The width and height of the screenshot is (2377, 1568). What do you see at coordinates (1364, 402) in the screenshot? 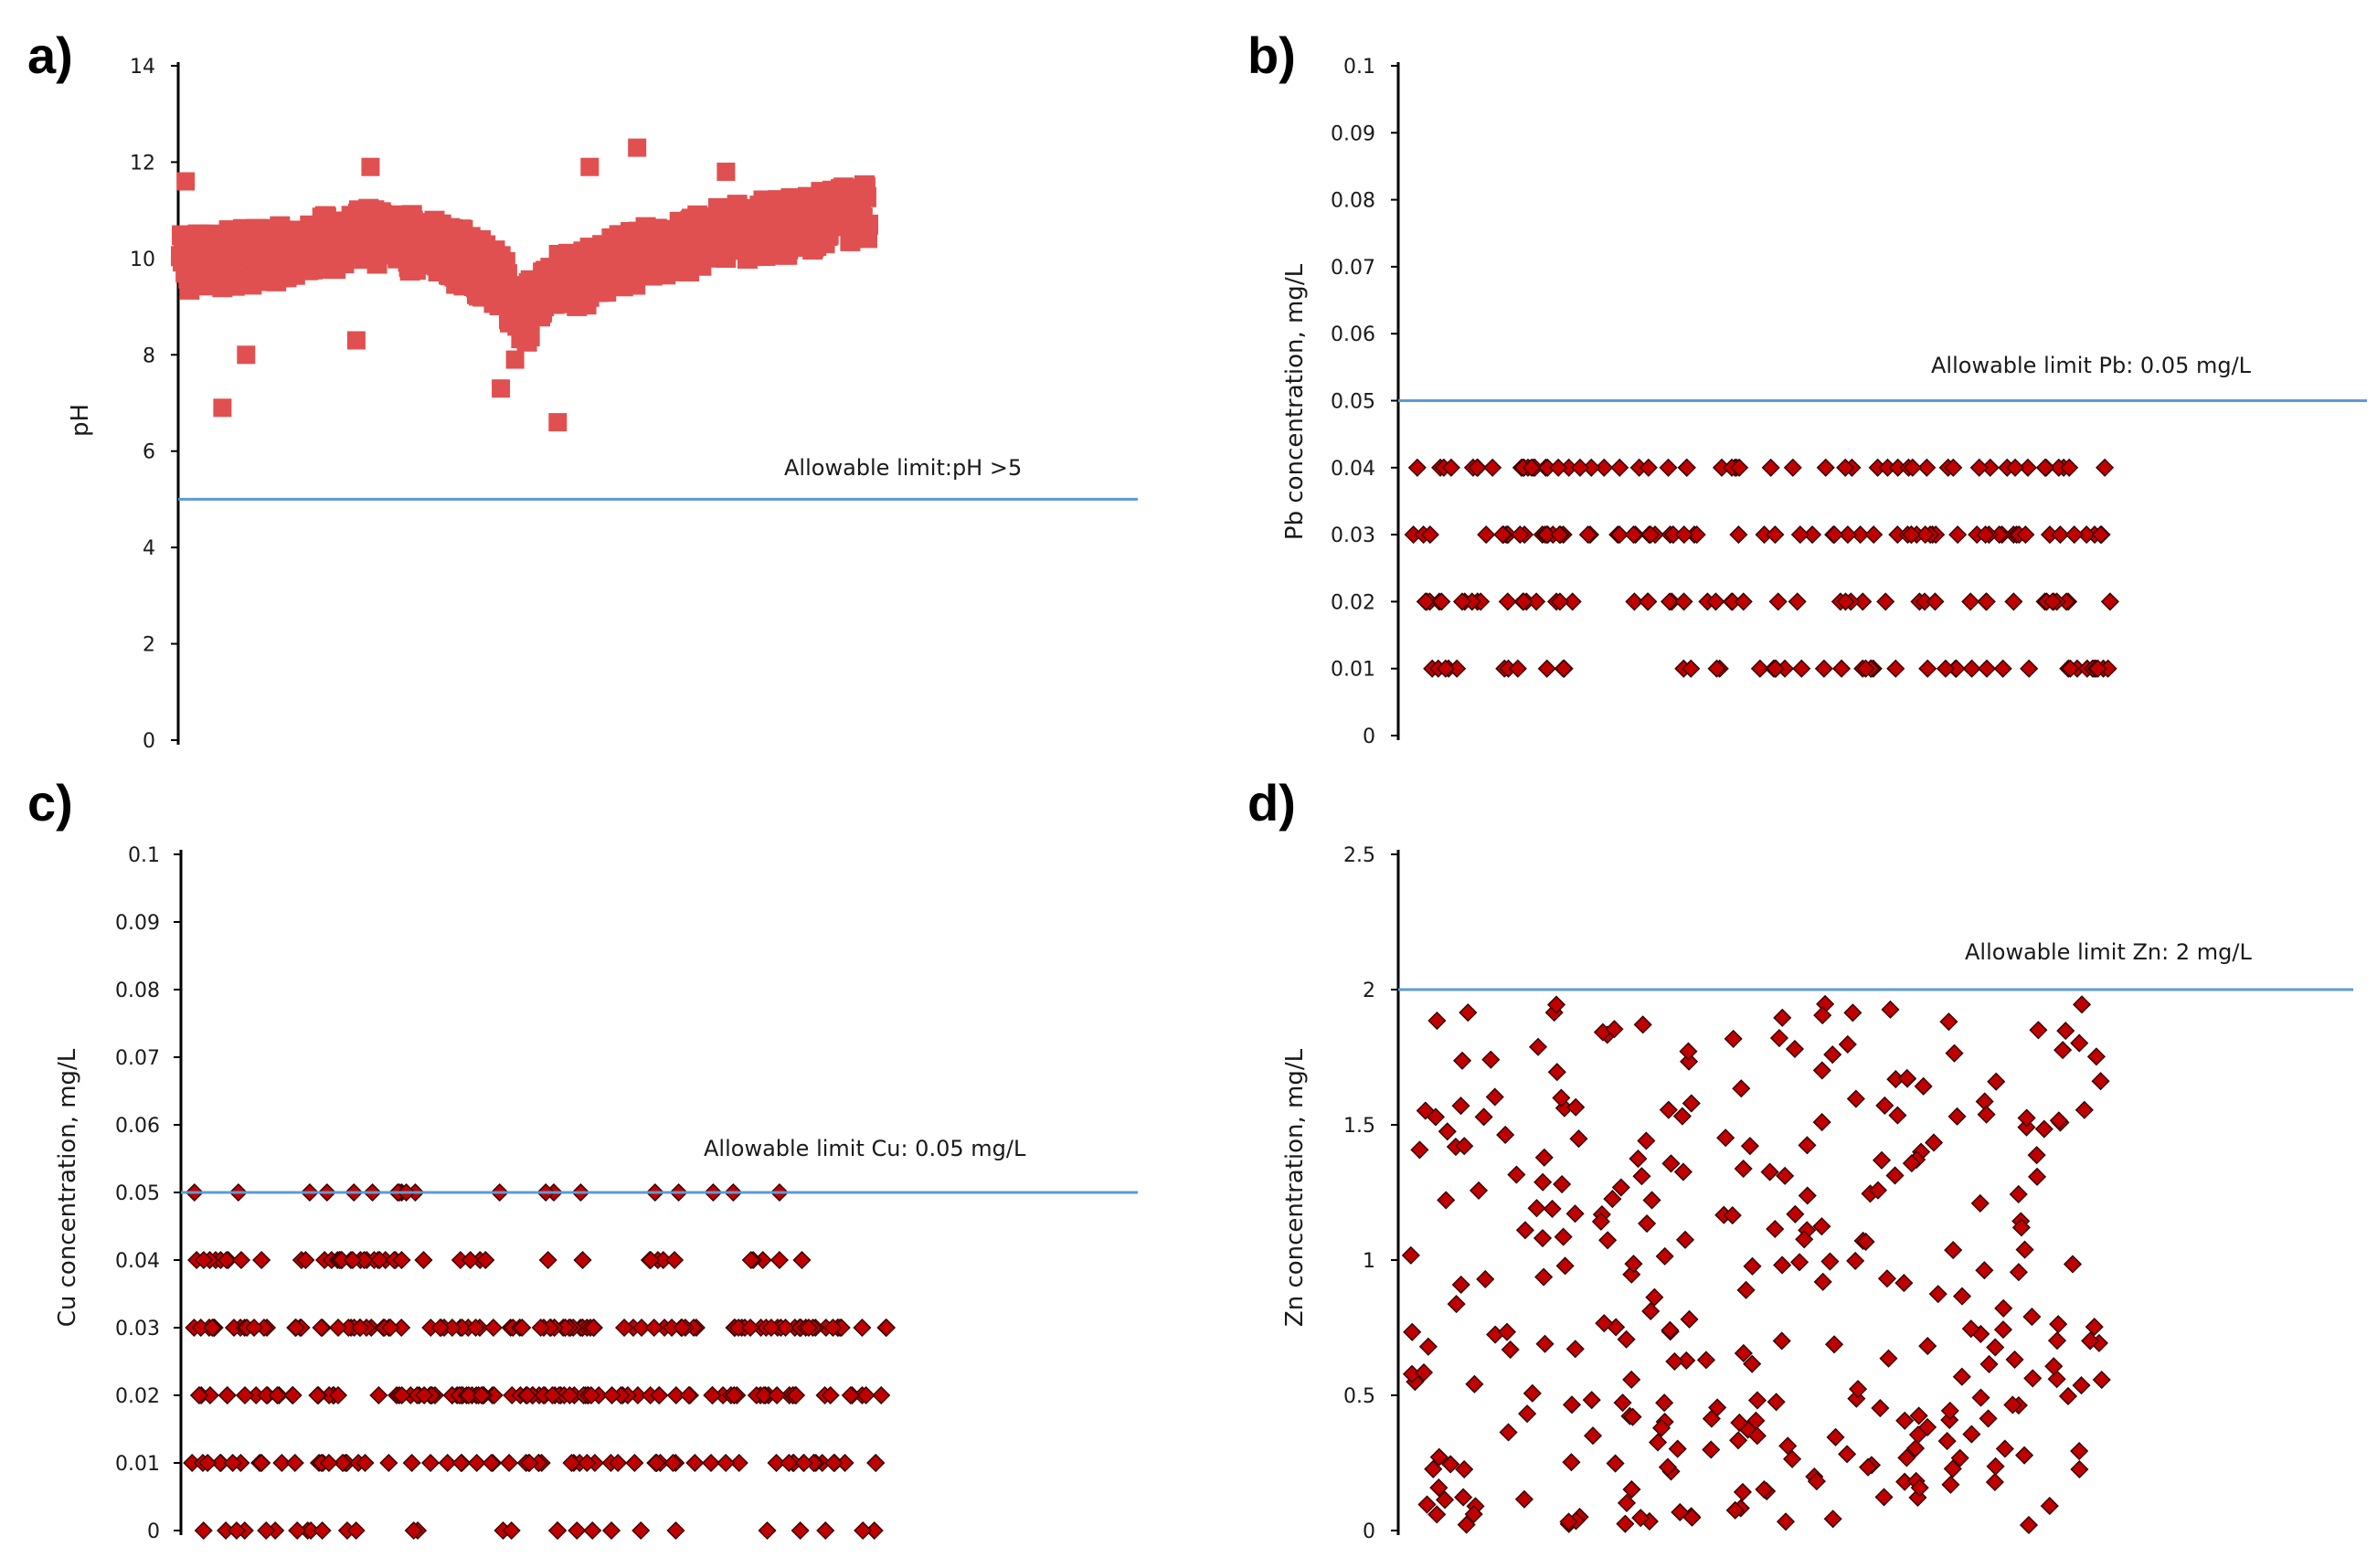
I see `panel-b-y-ticks: 0 0.01 0.02 0.03 0.04 0.05 0.06 0.07 0.08 0.09 0.1` at bounding box center [1364, 402].